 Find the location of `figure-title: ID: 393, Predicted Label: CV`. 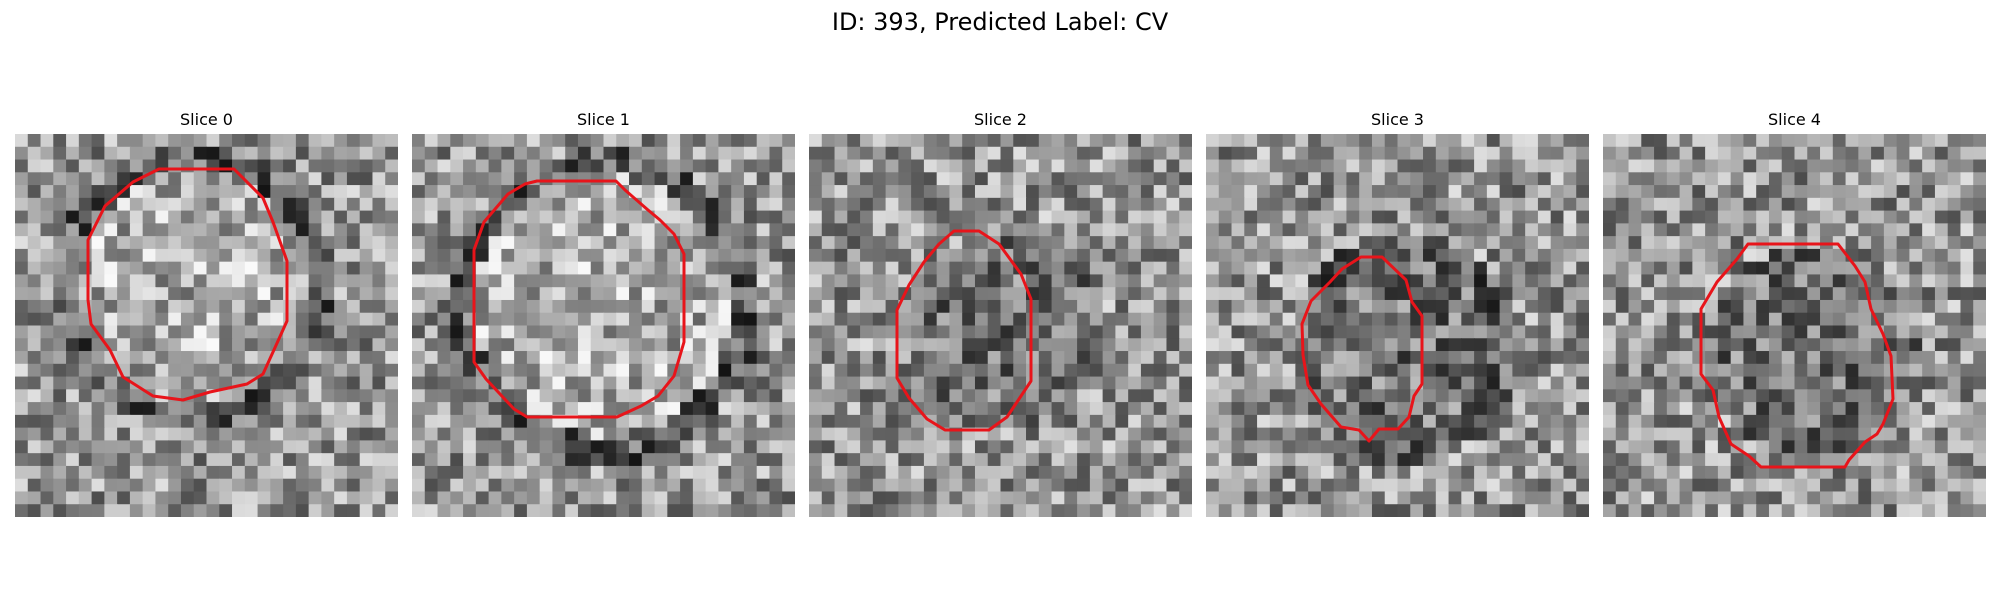

figure-title: ID: 393, Predicted Label: CV is located at coordinates (1000, 22).